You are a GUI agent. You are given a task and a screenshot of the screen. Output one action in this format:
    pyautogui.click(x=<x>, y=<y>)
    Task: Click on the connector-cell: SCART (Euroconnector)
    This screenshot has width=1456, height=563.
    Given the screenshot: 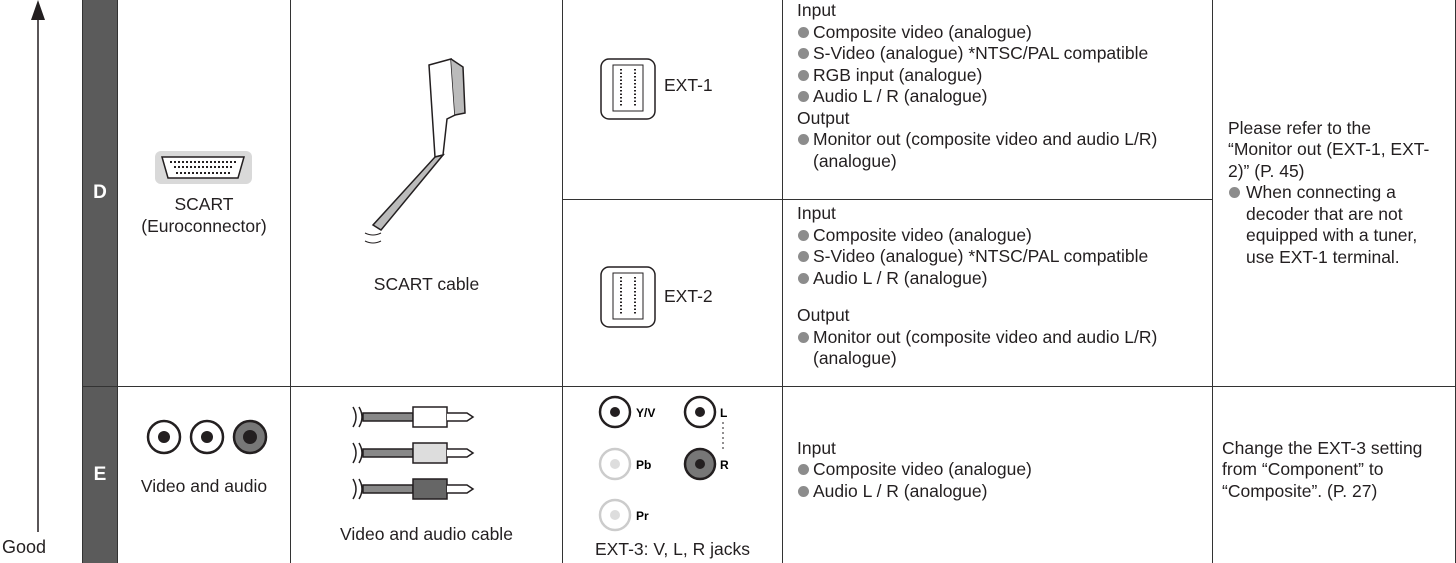 What is the action you would take?
    pyautogui.click(x=204, y=193)
    